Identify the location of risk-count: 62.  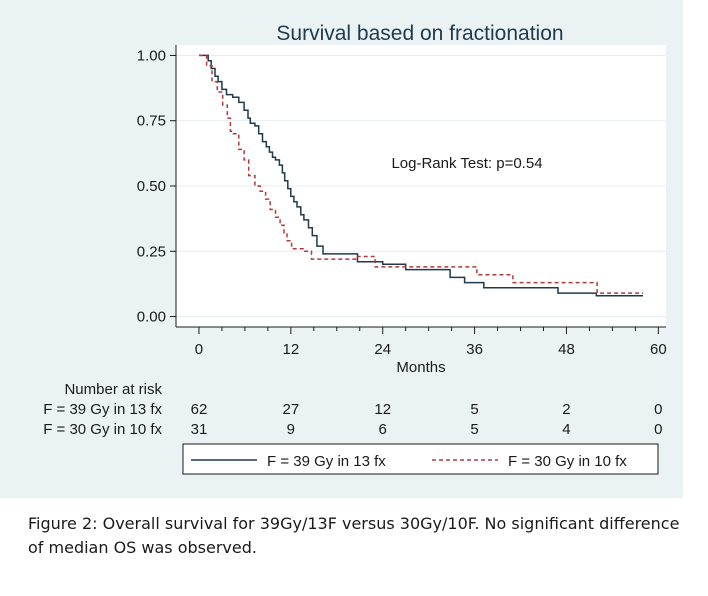
(199, 409).